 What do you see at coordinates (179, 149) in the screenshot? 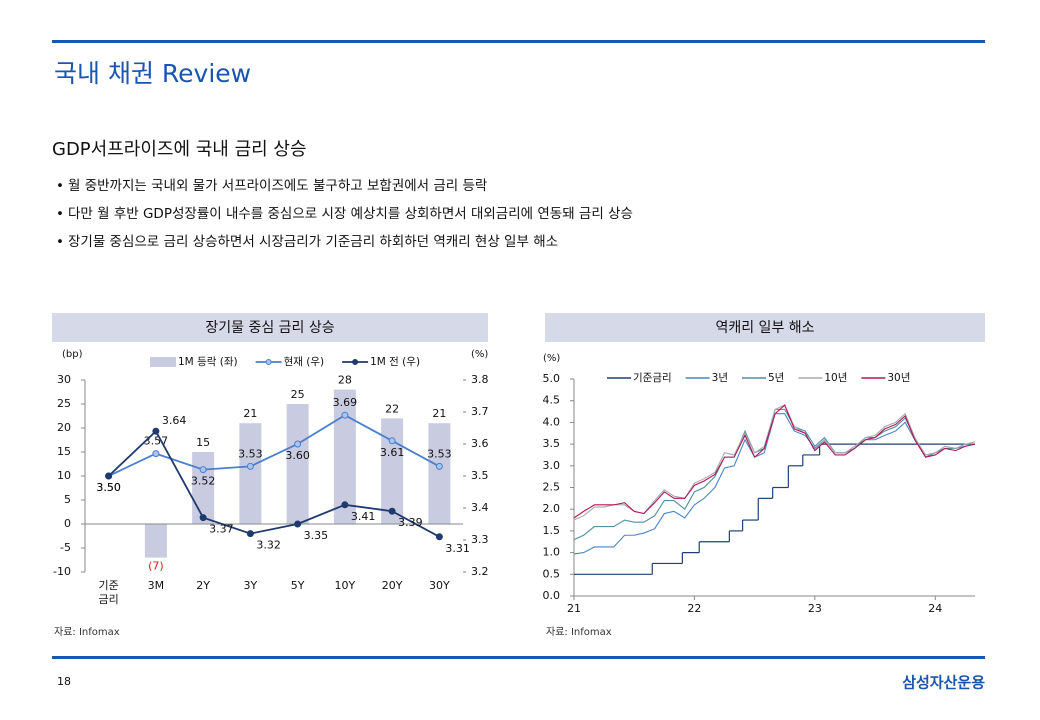
I see `subtitle: GDP서프라이즈에 국내 금리 상승` at bounding box center [179, 149].